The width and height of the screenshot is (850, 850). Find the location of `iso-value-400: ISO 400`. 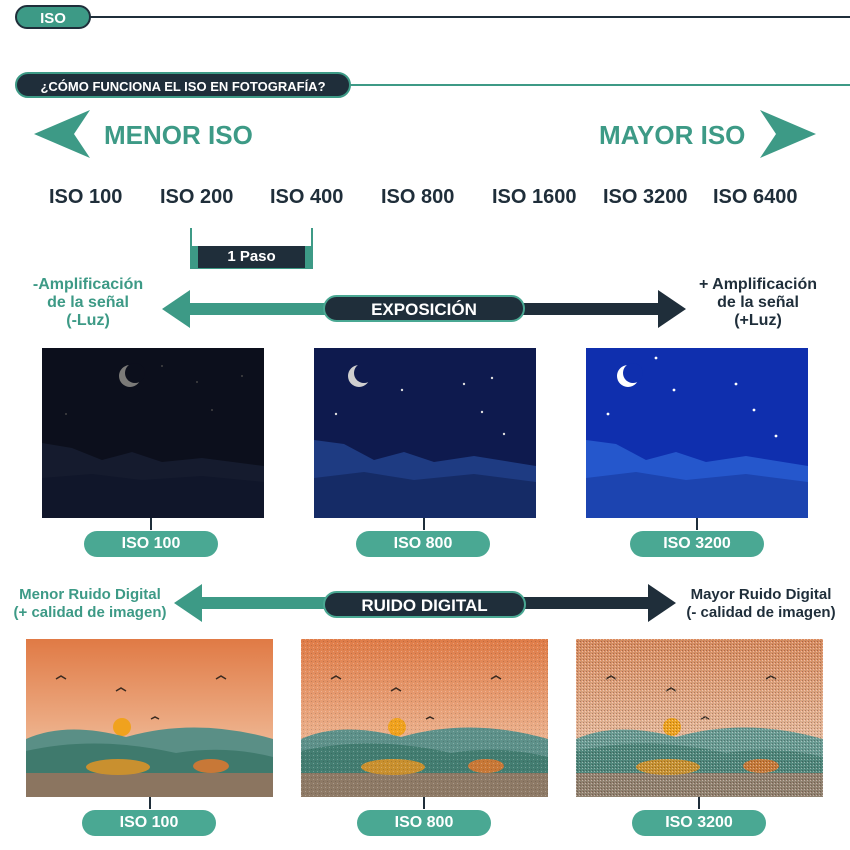

iso-value-400: ISO 400 is located at coordinates (307, 197).